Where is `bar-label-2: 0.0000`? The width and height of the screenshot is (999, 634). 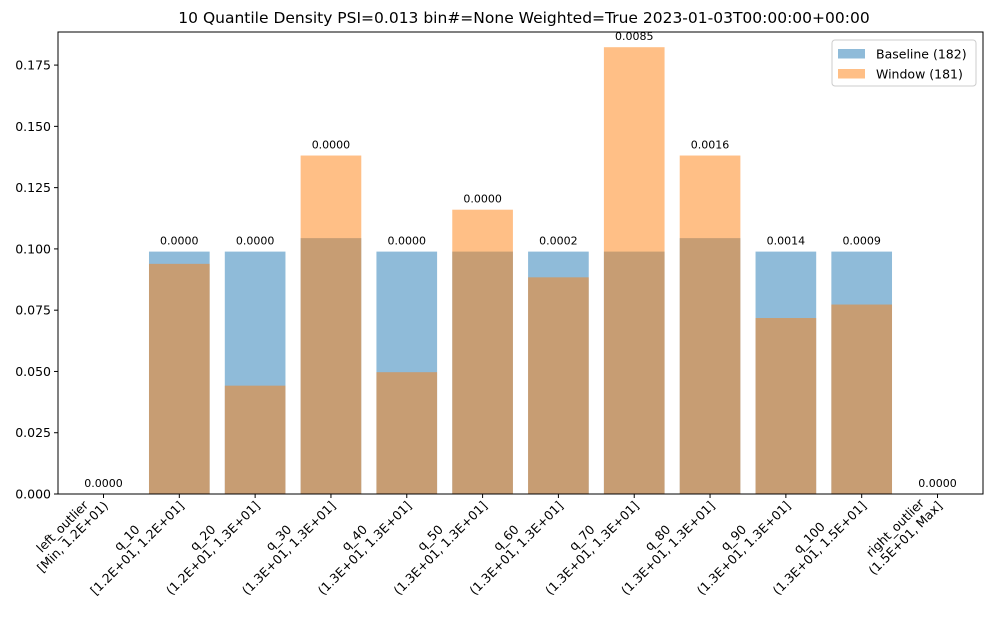
bar-label-2: 0.0000 is located at coordinates (255, 241).